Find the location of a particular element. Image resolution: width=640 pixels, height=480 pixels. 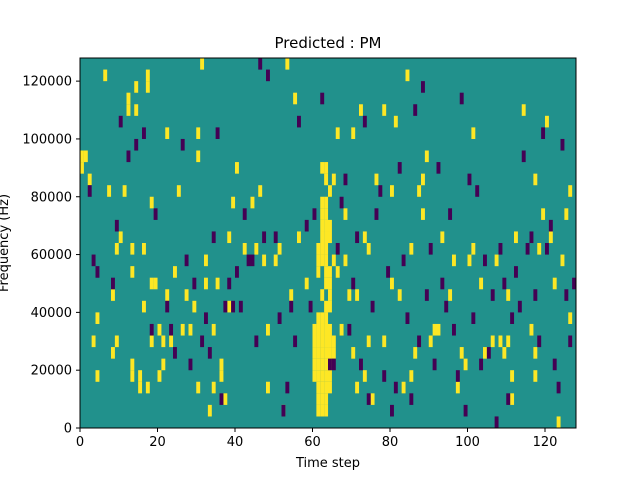

x-axis-label: Time step is located at coordinates (327, 463).